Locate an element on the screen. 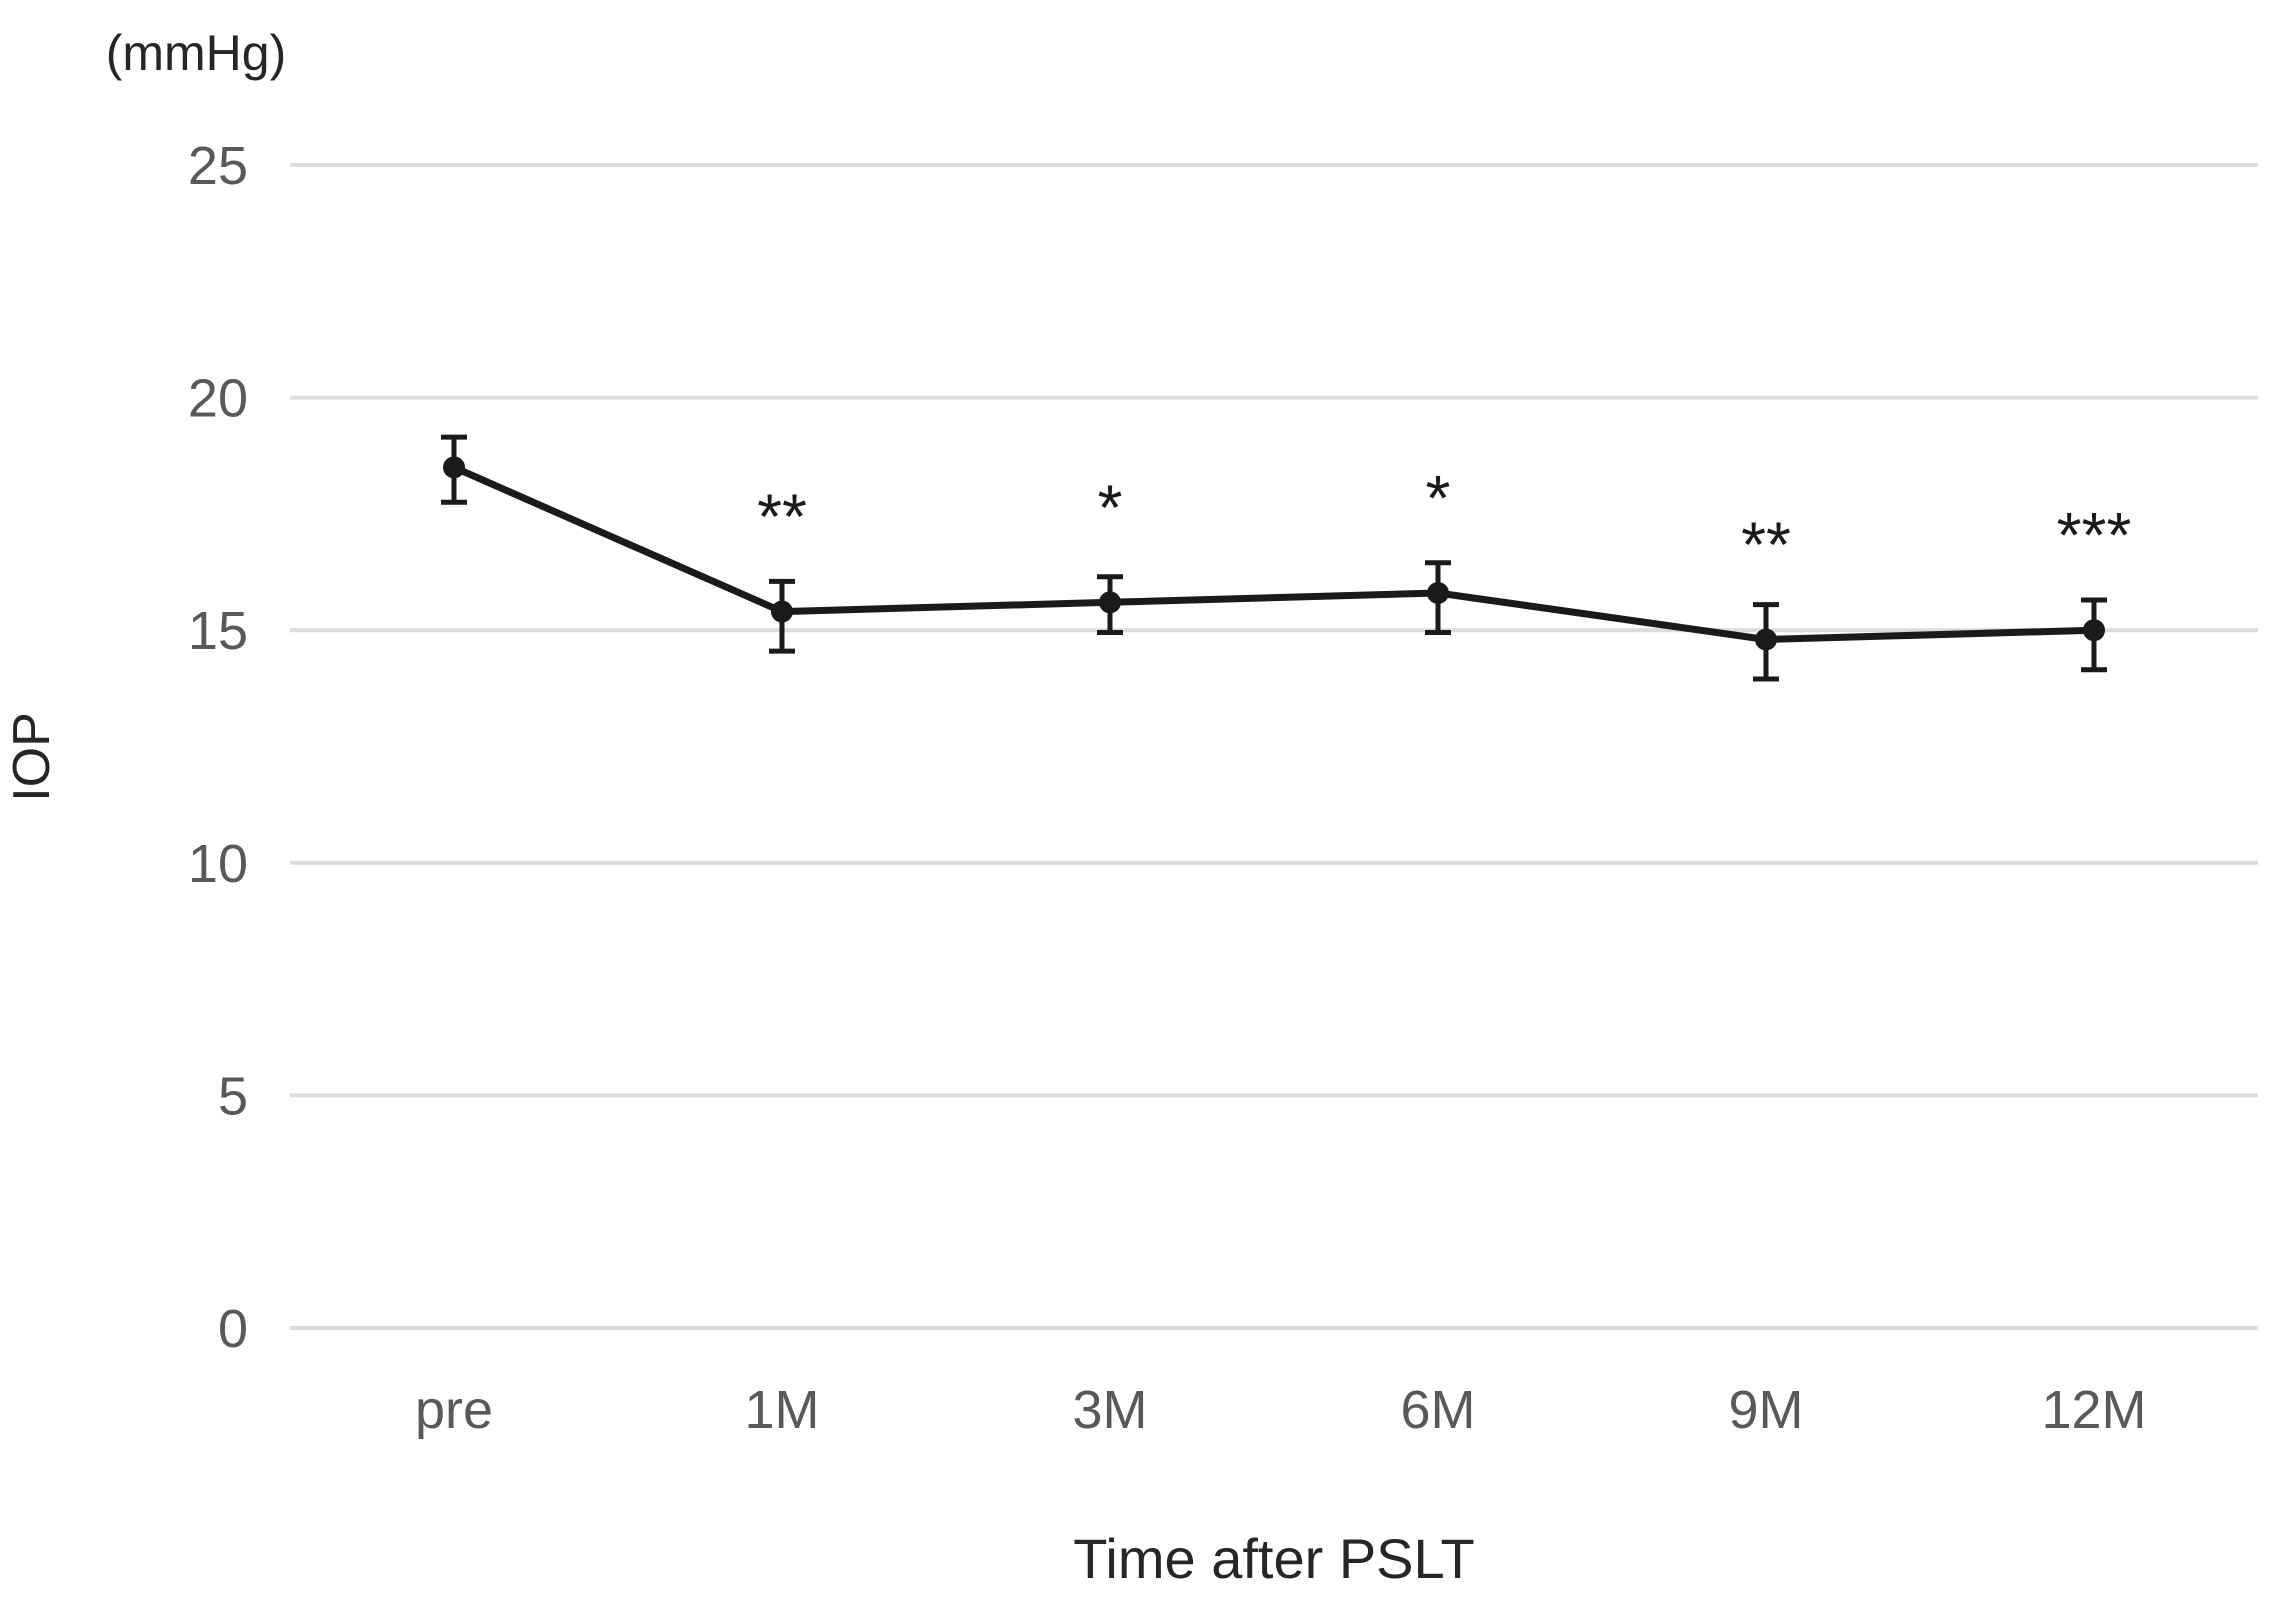 This screenshot has width=2280, height=1619. significance-labels: ** * *** *** is located at coordinates (1444, 521).